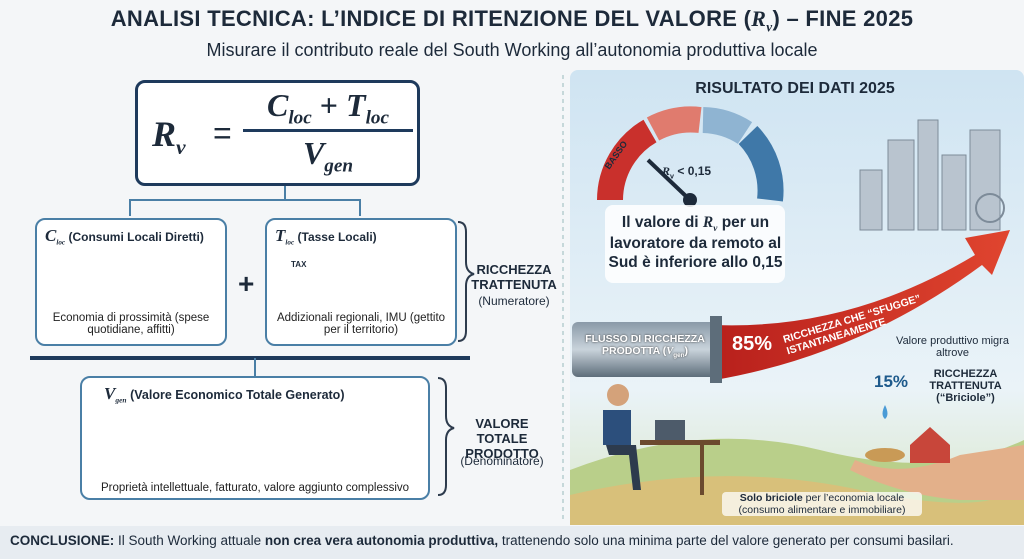 The image size is (1024, 559). Describe the element at coordinates (189, 540) in the screenshot. I see `conclusion-text: Il South Working attuale` at that location.